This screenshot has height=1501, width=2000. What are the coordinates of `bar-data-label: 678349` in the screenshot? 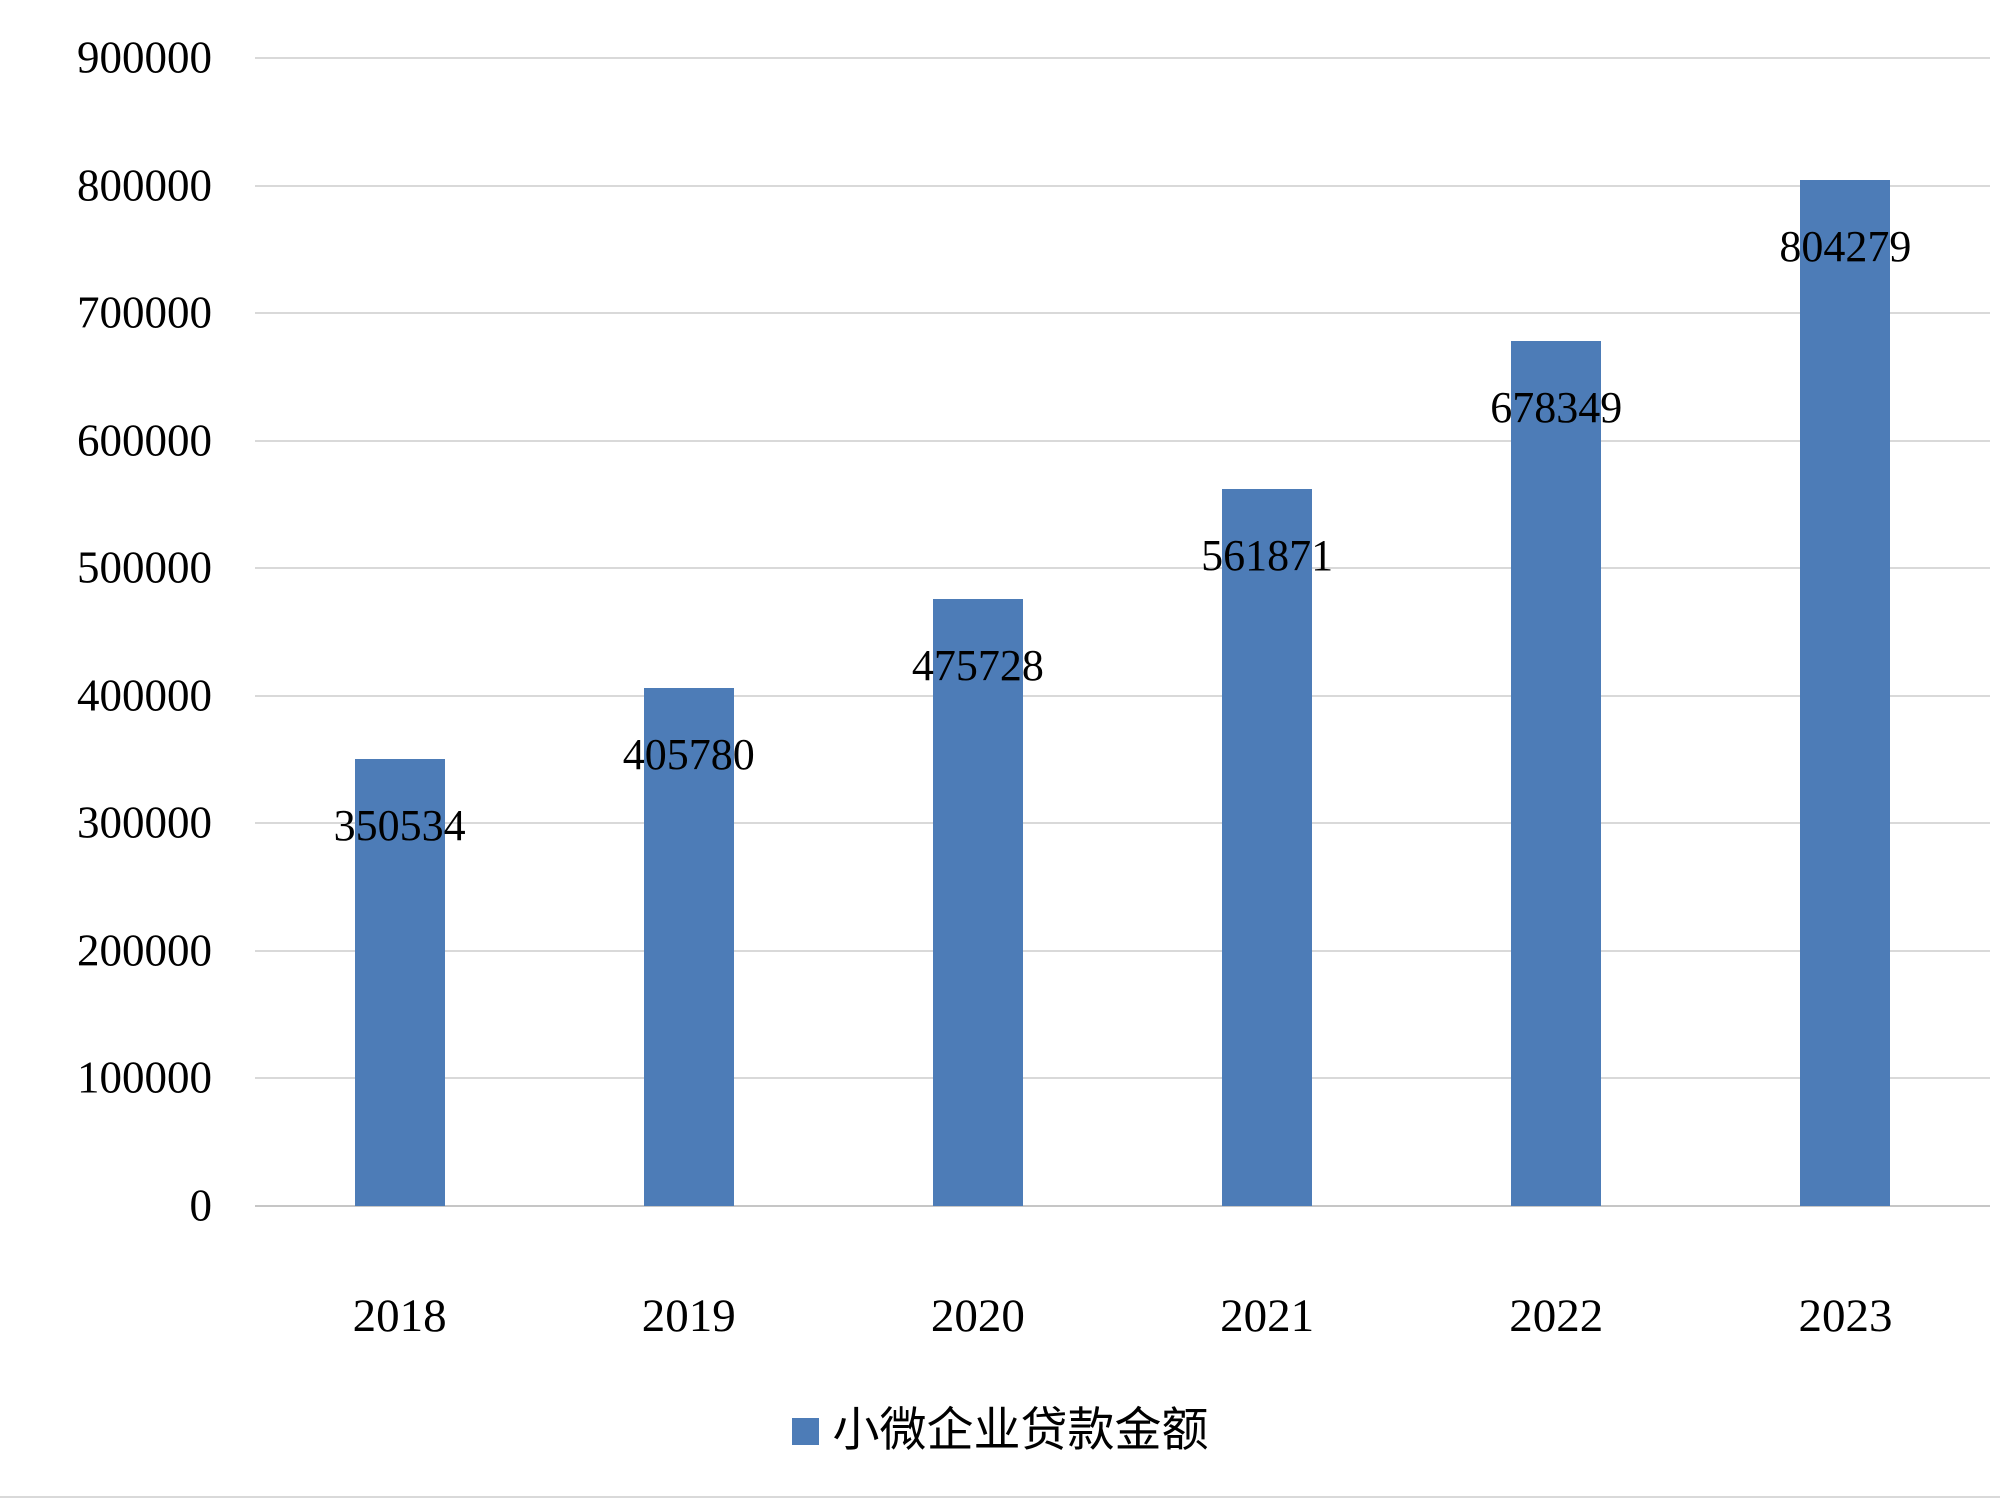 It's located at (1556, 407).